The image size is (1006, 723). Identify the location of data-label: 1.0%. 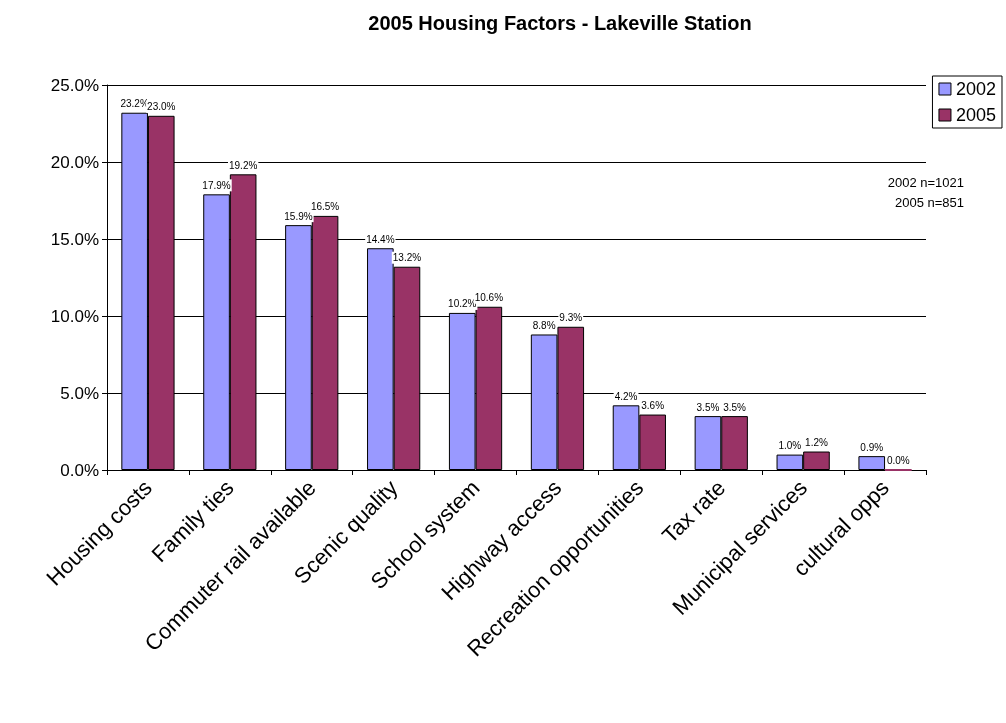
(790, 446).